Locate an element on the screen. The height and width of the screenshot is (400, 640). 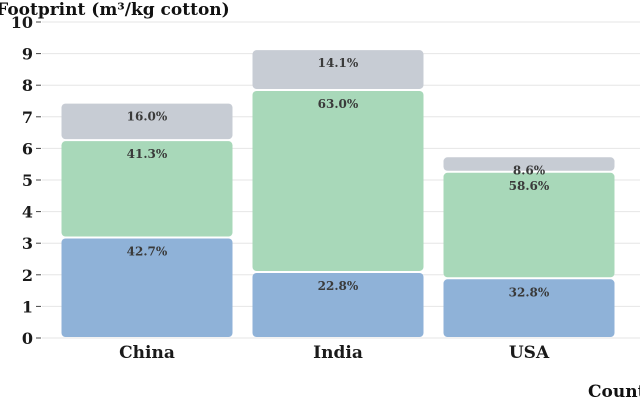
y-tick-label-0: 0 is located at coordinates (27, 338).